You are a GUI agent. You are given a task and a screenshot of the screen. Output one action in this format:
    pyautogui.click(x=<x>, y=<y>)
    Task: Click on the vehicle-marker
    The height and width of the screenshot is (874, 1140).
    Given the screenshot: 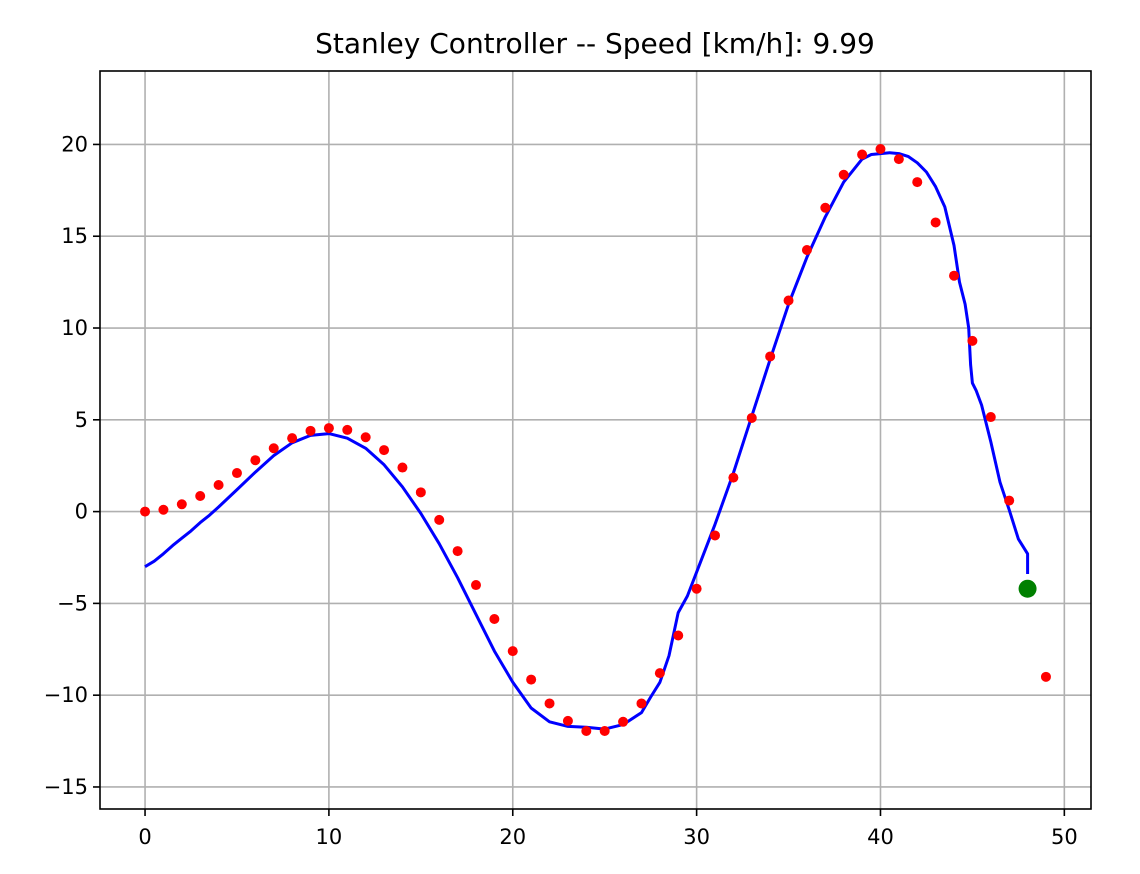 What is the action you would take?
    pyautogui.click(x=1027, y=588)
    